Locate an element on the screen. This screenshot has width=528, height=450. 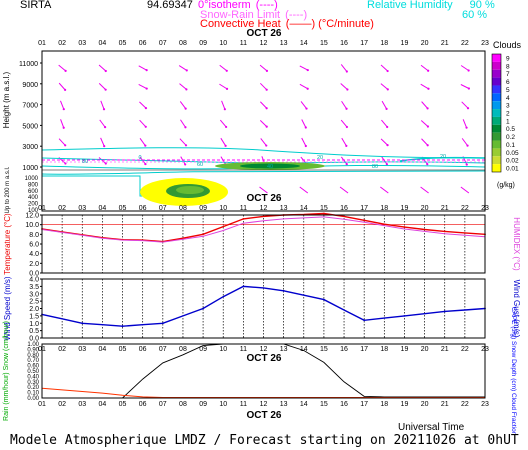
bottom-hour-label: 19 is located at coordinates (405, 404).